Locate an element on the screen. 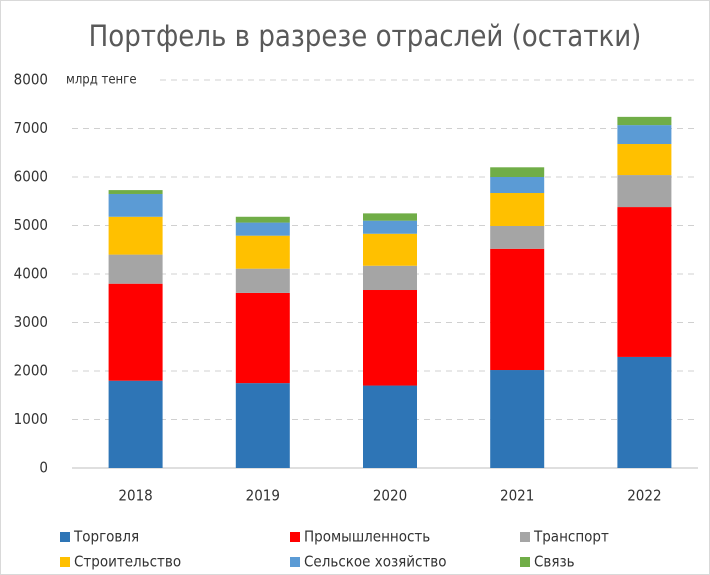 This screenshot has height=575, width=710. y-tick-label: 5000 is located at coordinates (31, 225).